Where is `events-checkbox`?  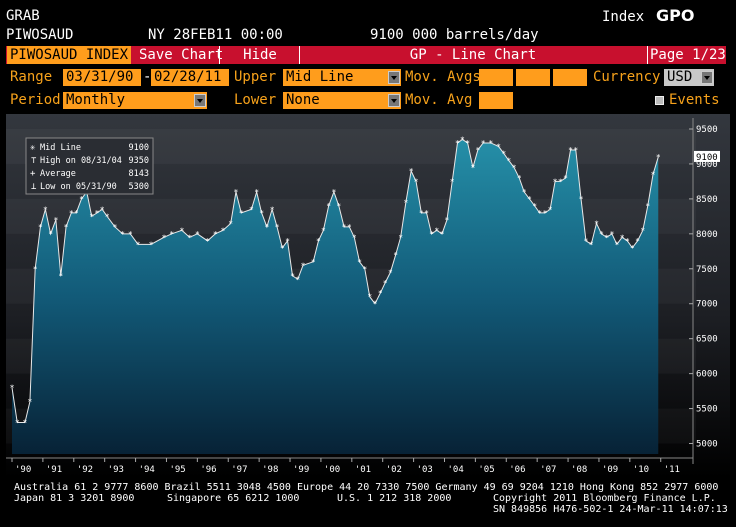 events-checkbox is located at coordinates (659, 100).